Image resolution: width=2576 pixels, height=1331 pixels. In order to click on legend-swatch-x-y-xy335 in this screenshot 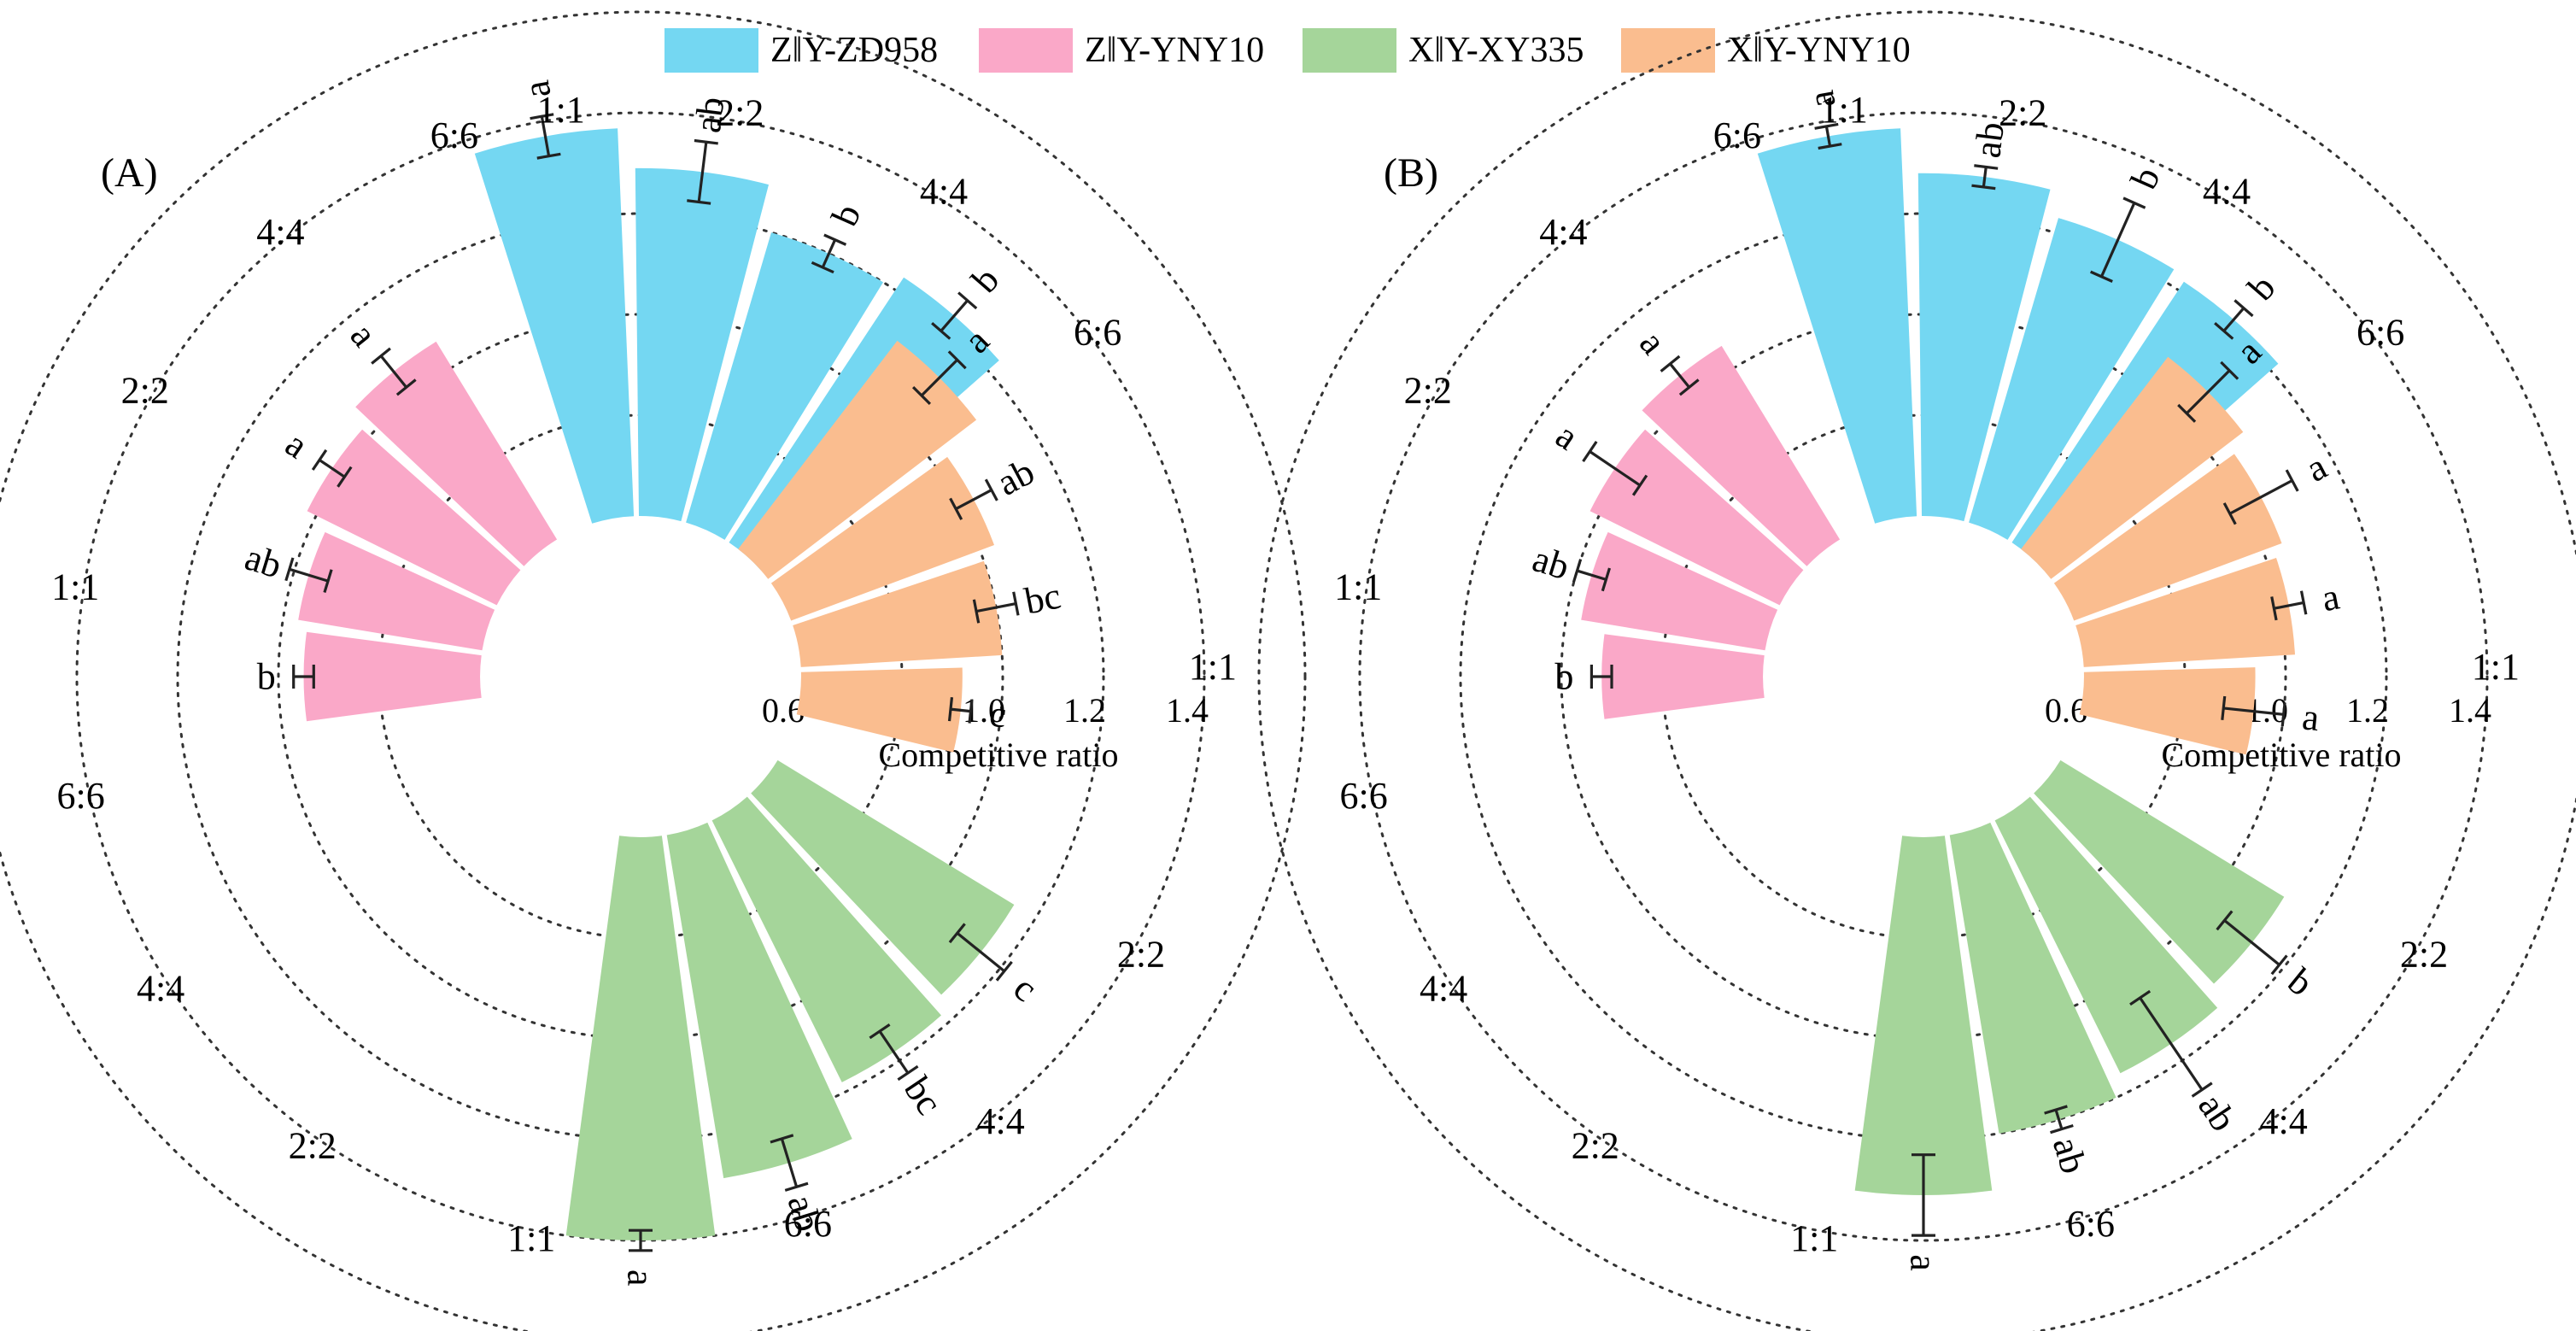, I will do `click(1349, 50)`.